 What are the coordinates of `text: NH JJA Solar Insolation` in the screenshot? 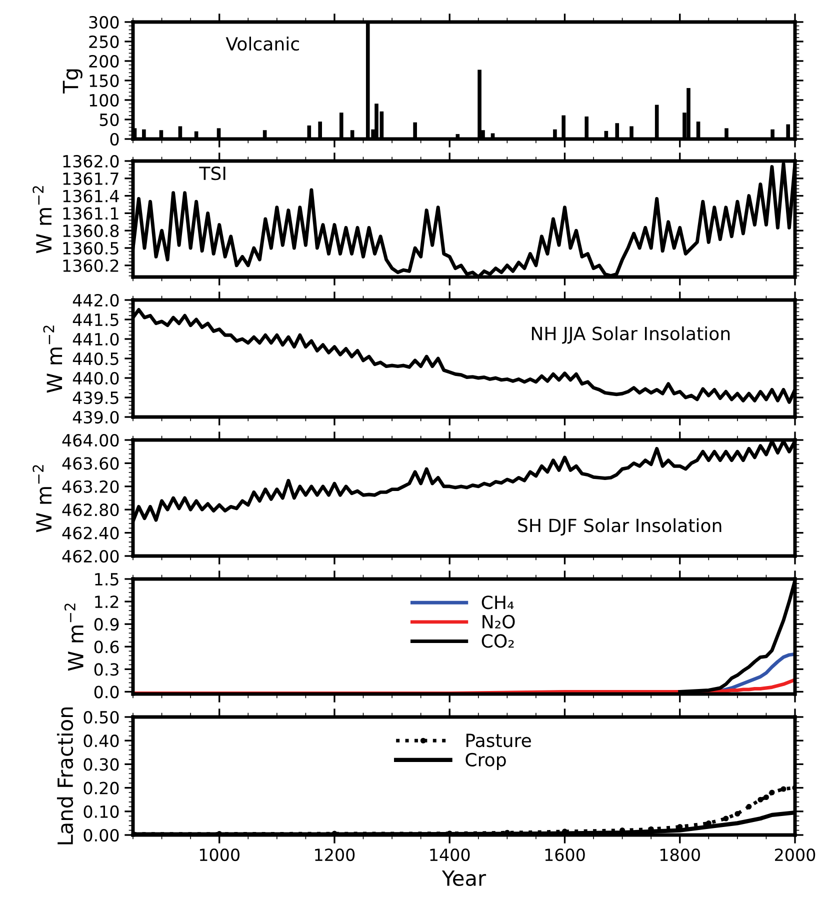 It's located at (631, 335).